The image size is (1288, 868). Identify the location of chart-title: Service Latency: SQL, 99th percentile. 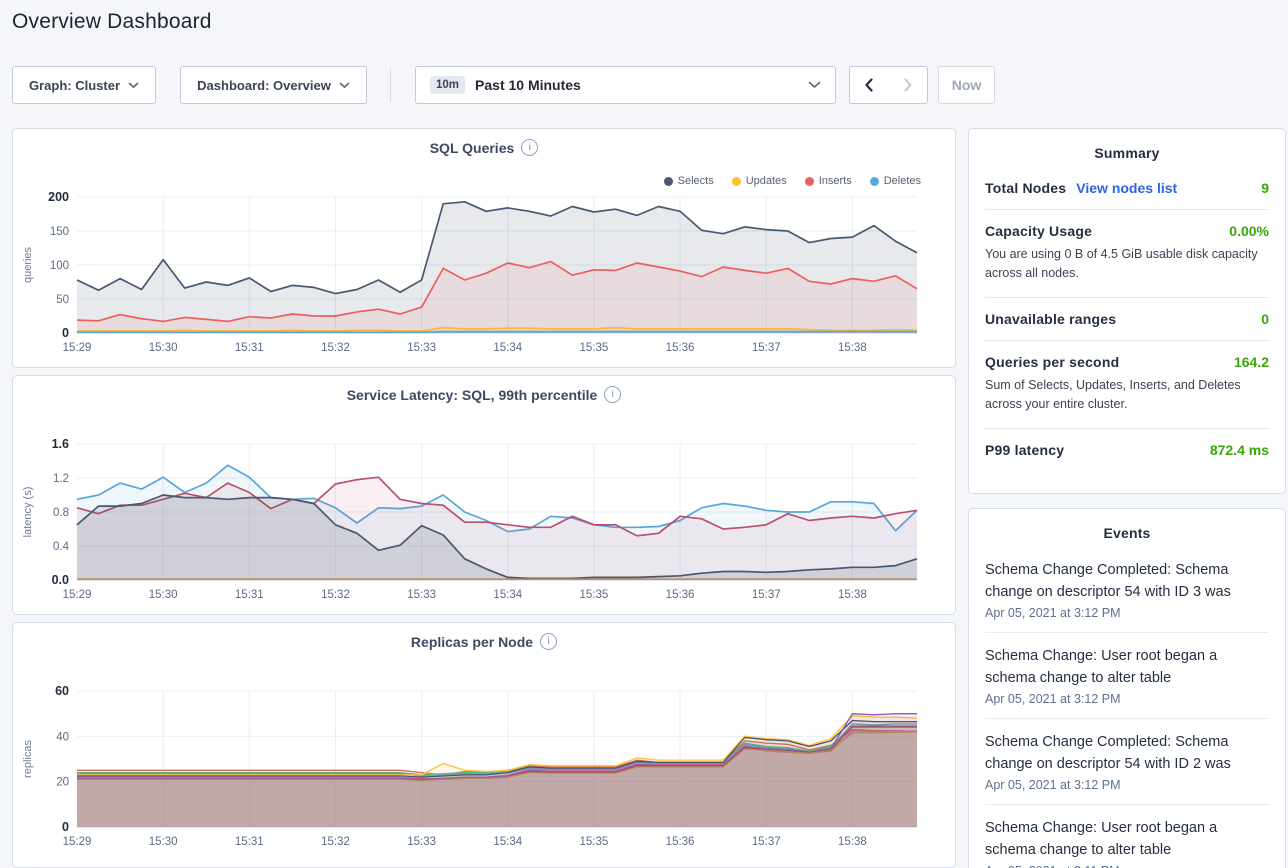
(472, 394).